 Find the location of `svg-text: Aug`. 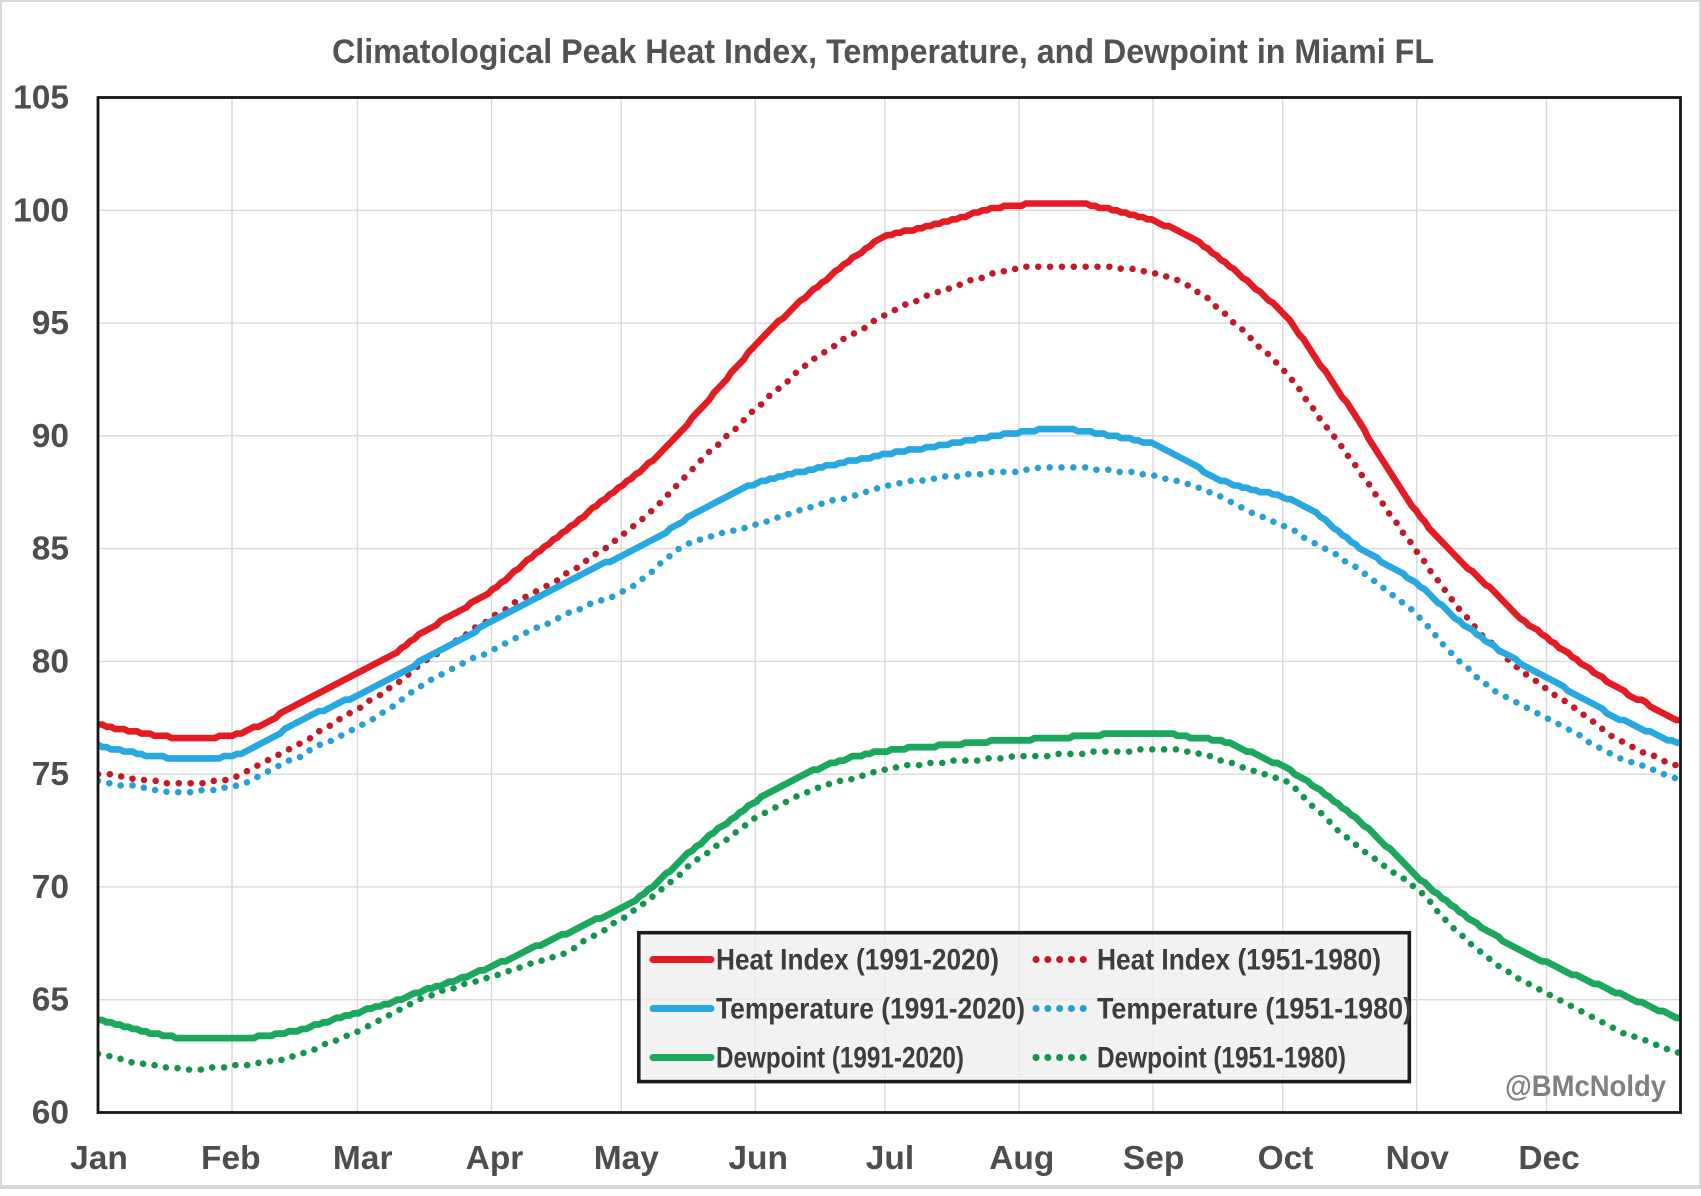

svg-text: Aug is located at coordinates (1021, 1158).